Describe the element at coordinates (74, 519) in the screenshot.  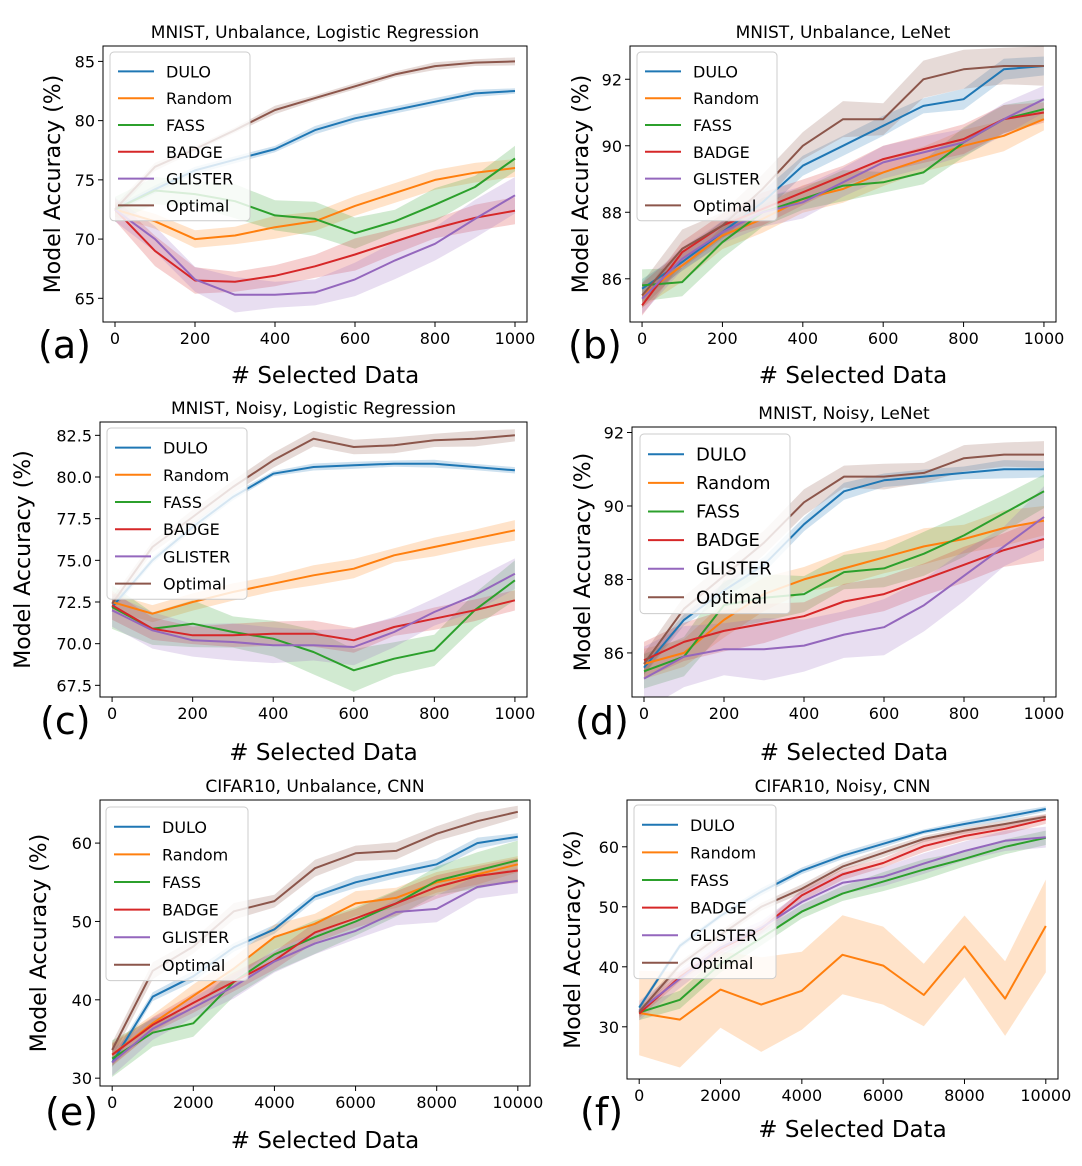
I see `y-tick-label: 77.5` at that location.